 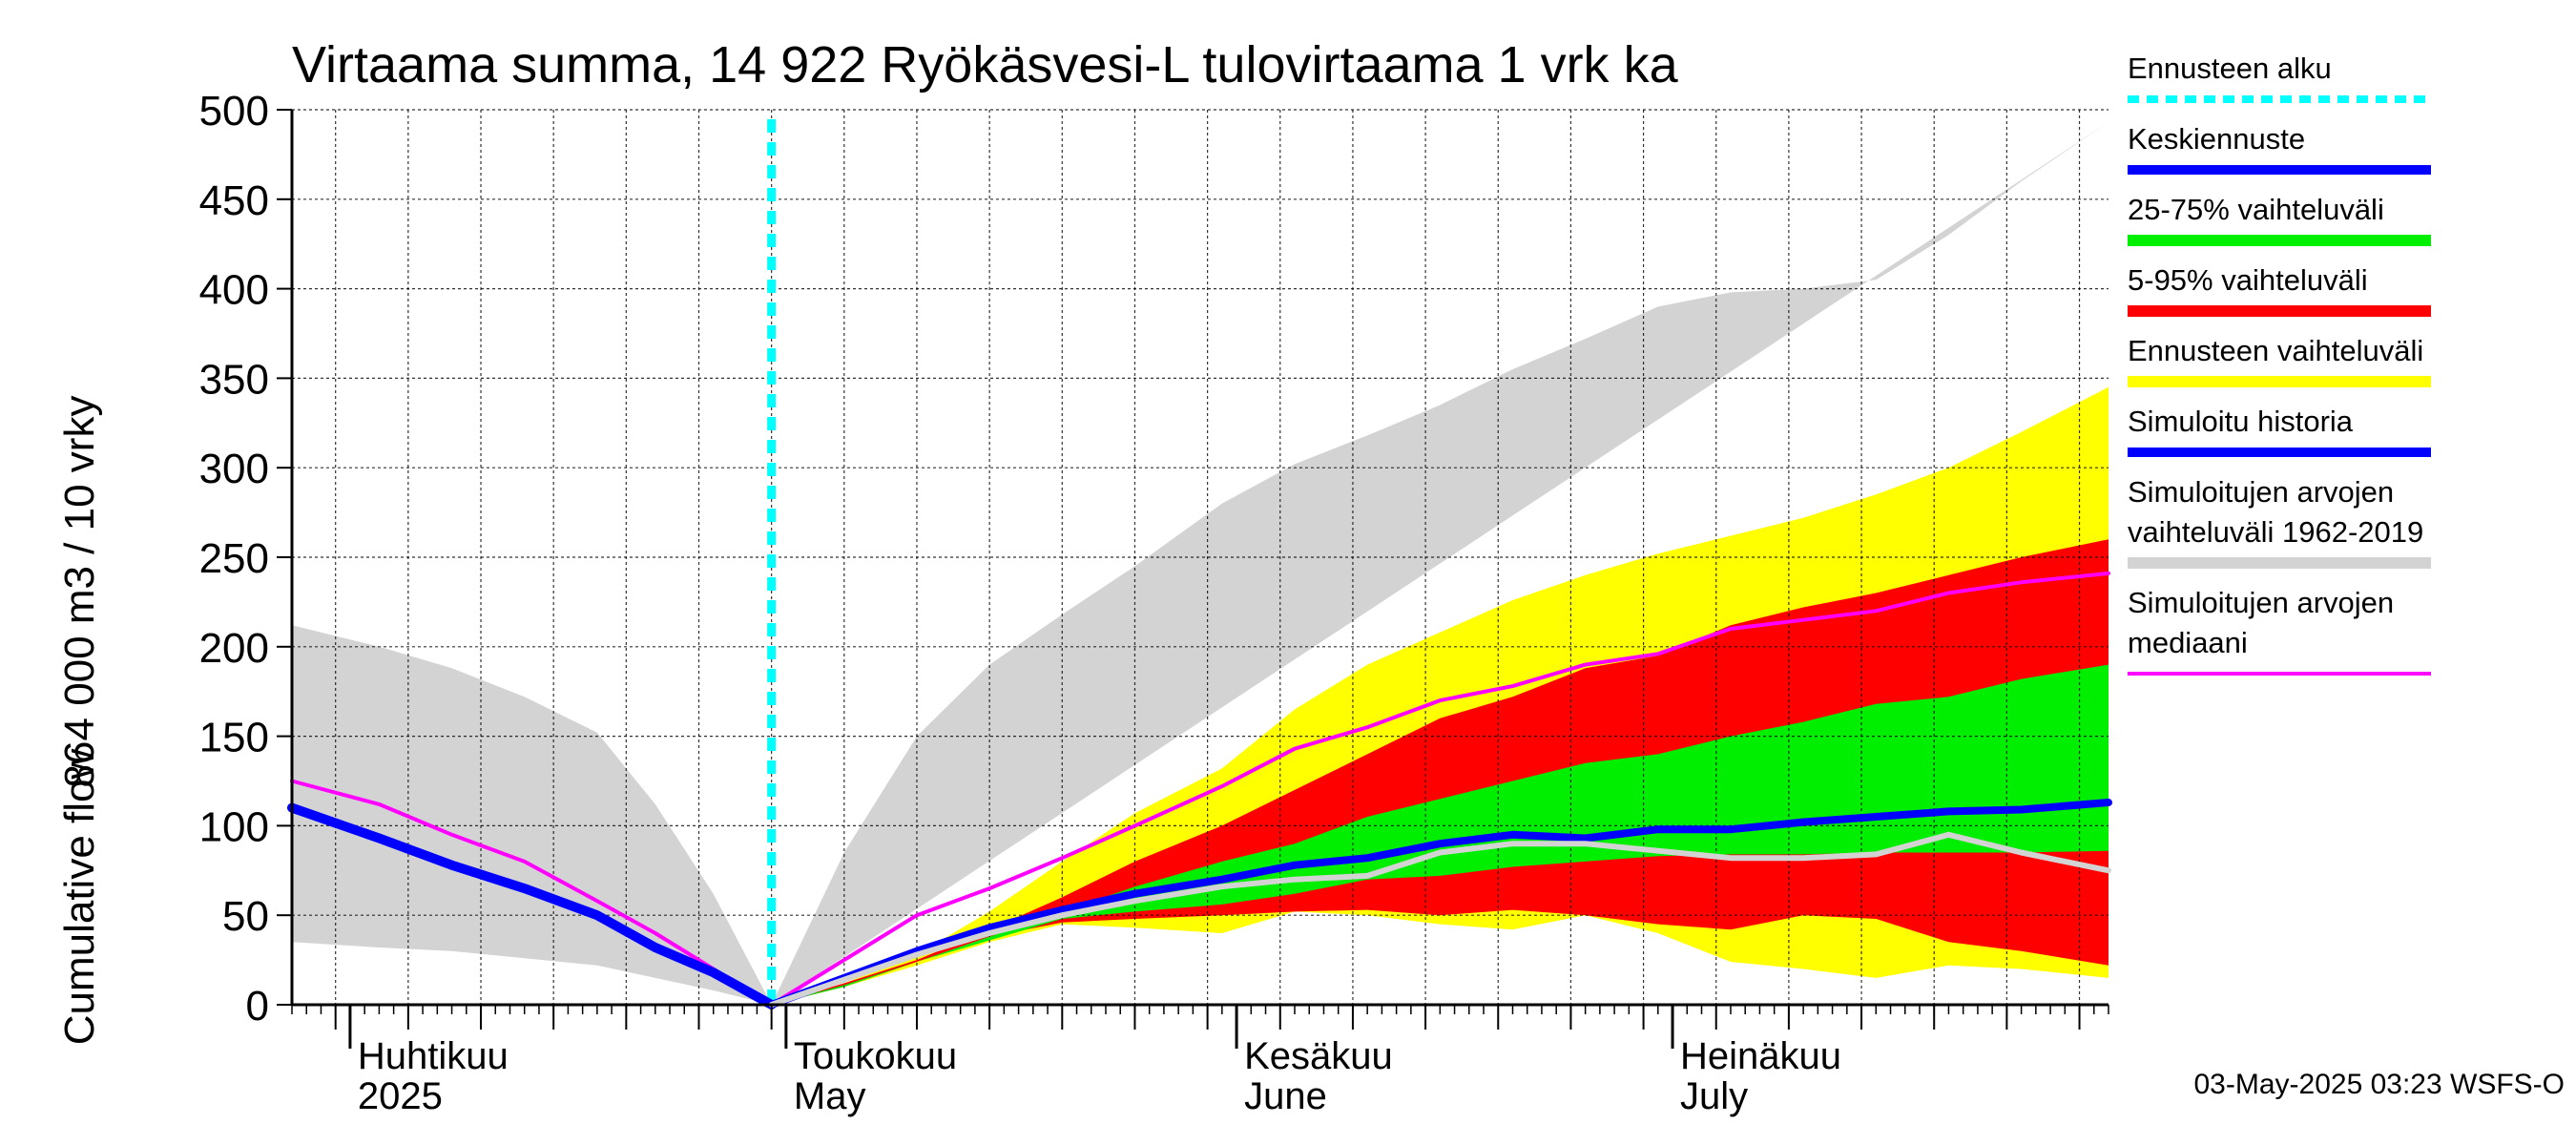 I want to click on line-keskiennuste, so click(x=1439, y=904).